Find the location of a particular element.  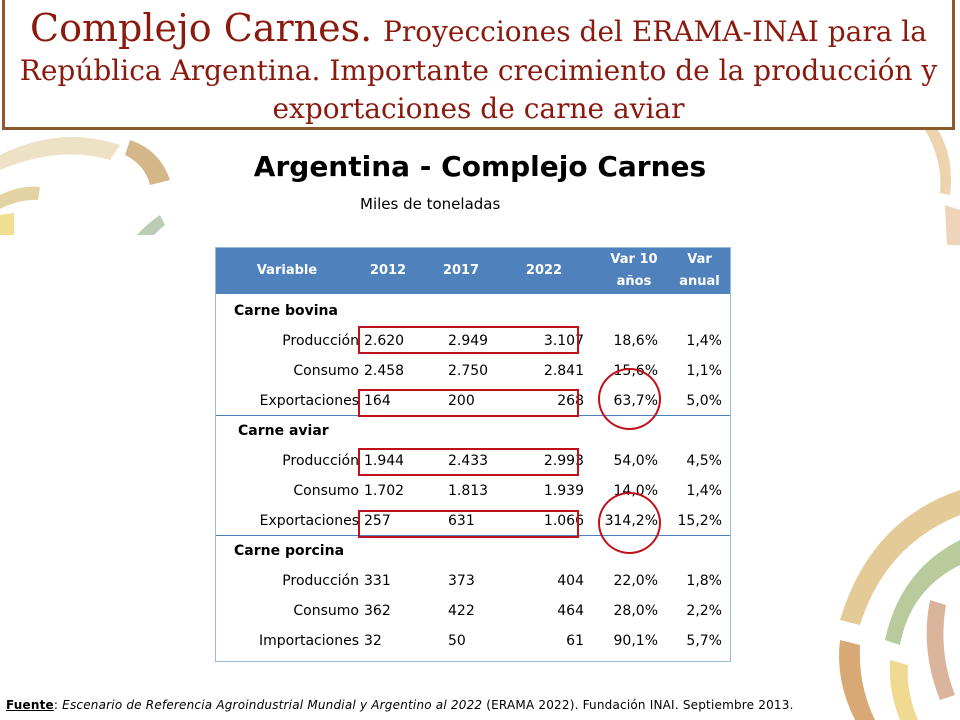

cell-varanual: 5,0% is located at coordinates (704, 401).